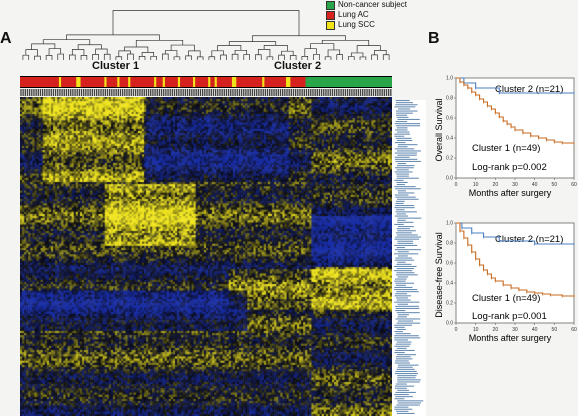  Describe the element at coordinates (510, 193) in the screenshot. I see `x-axis-label: Months after surgery` at that location.